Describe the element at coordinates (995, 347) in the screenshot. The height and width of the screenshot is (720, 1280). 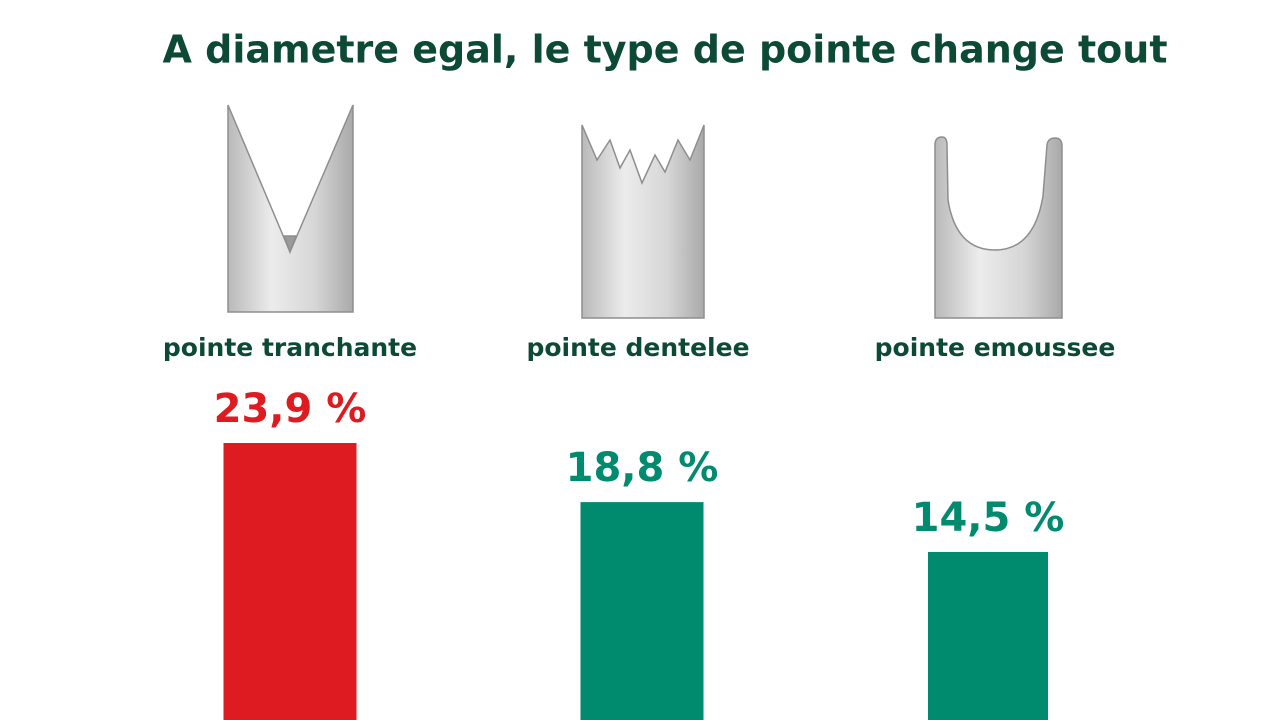
I see `category-label: pointe emoussee` at that location.